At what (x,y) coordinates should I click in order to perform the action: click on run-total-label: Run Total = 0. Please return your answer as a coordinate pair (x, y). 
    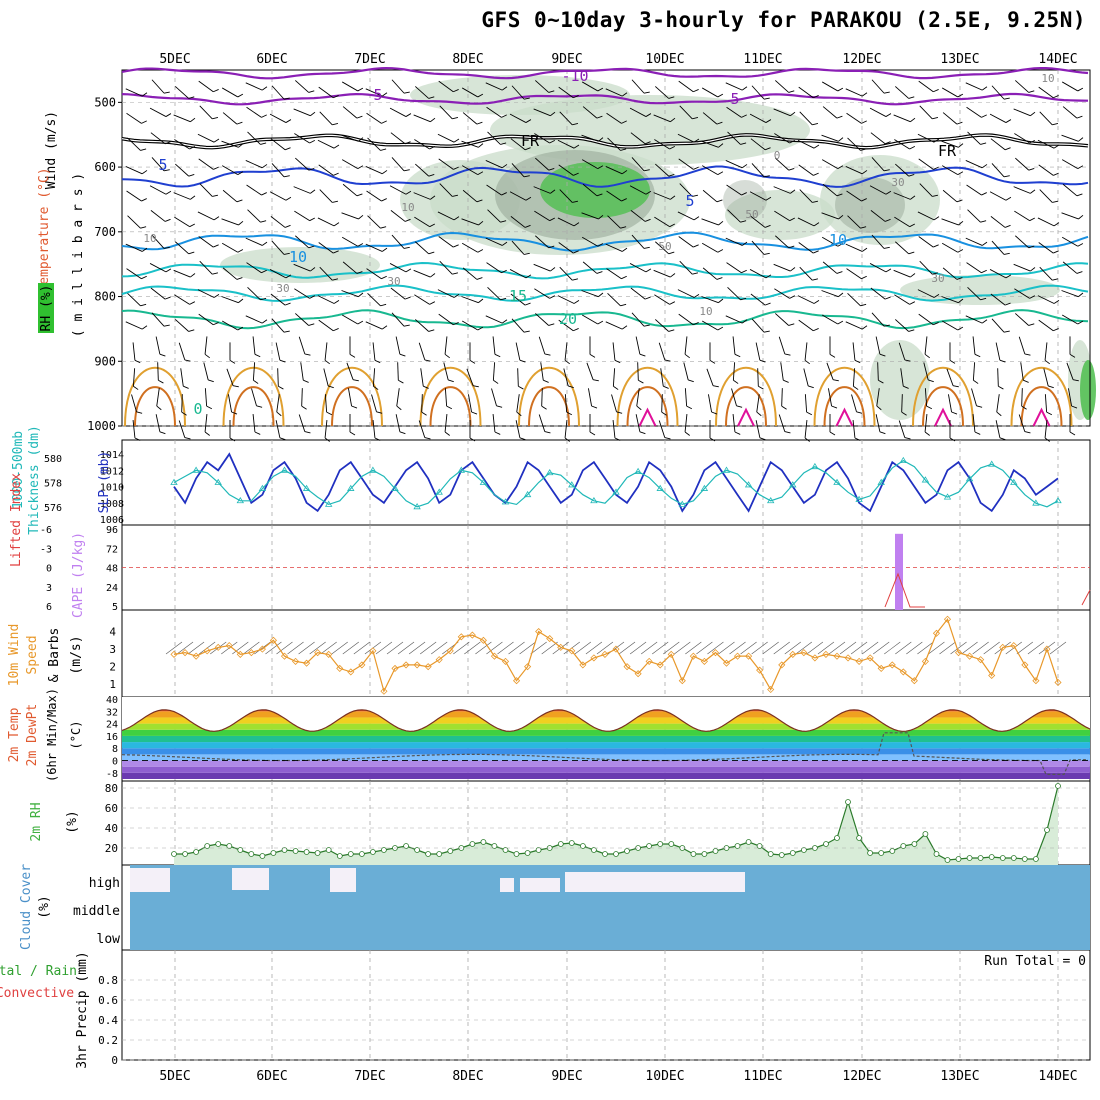
    Looking at the image, I should click on (1035, 961).